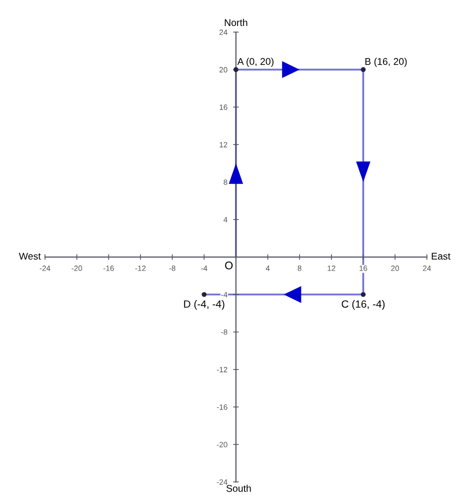  Describe the element at coordinates (441, 256) in the screenshot. I see `text: East` at that location.